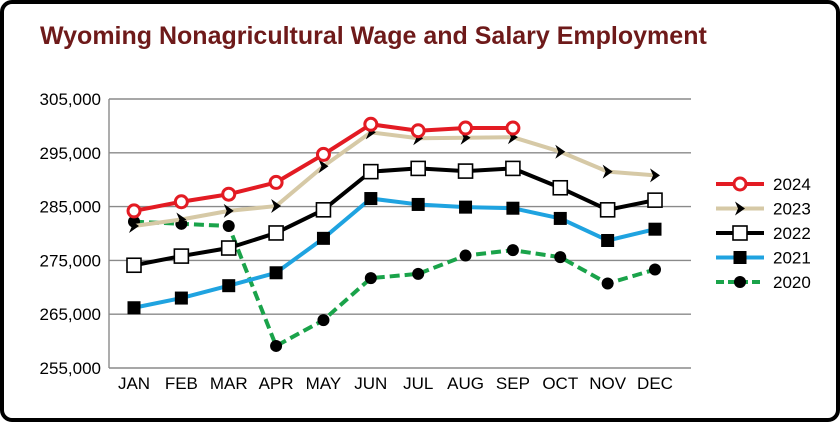 Image resolution: width=840 pixels, height=422 pixels. Describe the element at coordinates (394, 179) in the screenshot. I see `series-line-2023` at that location.